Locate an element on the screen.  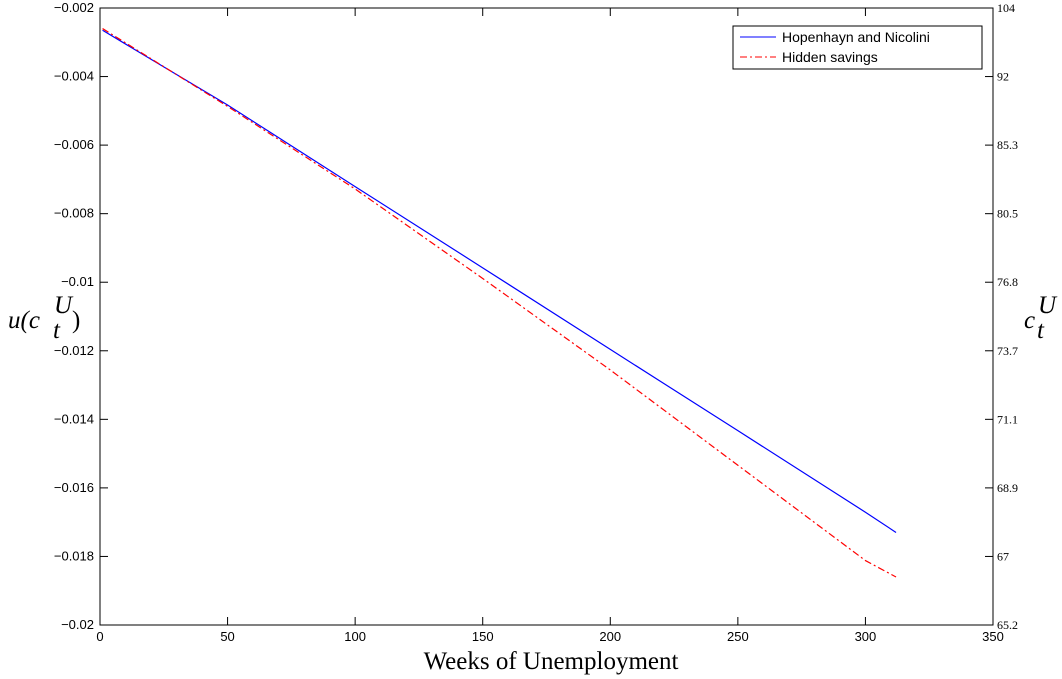
y-tick-label-right: 68.9 is located at coordinates (1007, 488).